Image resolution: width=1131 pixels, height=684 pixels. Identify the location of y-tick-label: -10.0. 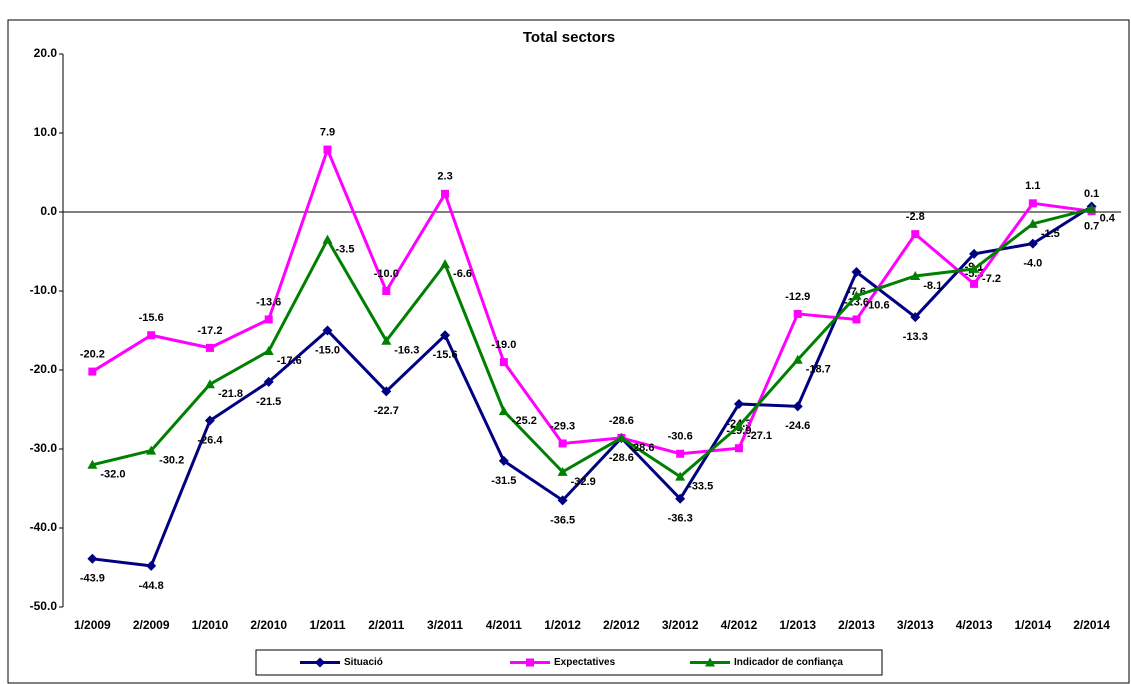
(44, 290).